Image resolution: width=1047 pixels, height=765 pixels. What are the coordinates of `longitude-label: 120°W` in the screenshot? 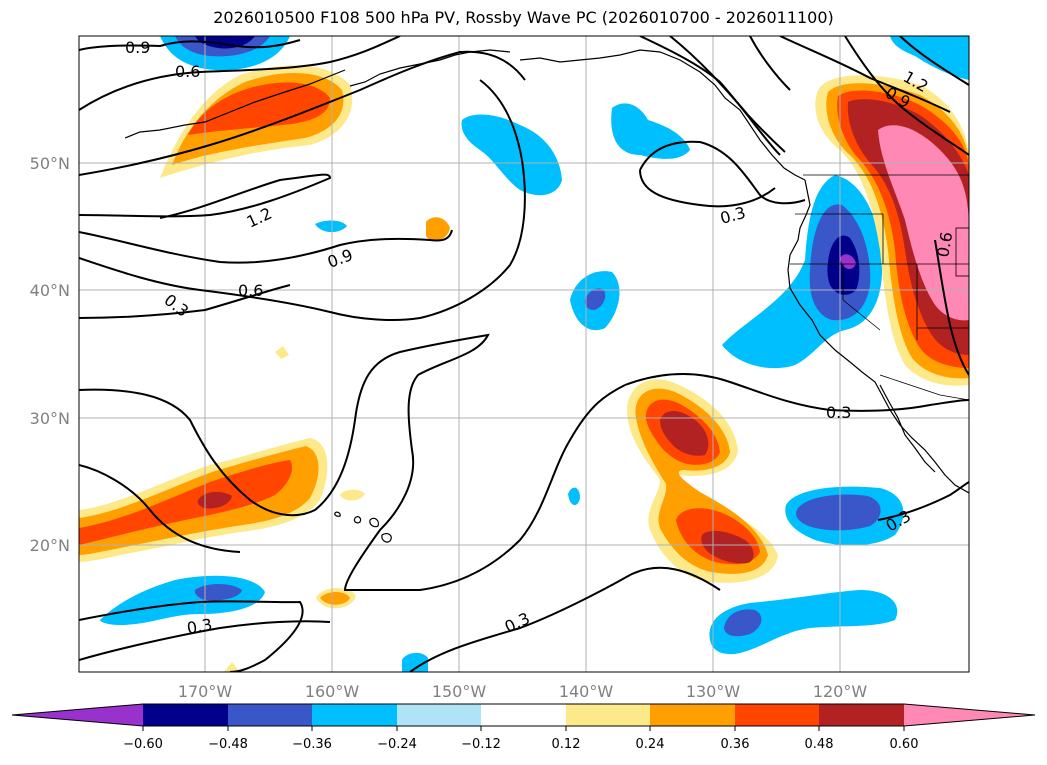 It's located at (840, 691).